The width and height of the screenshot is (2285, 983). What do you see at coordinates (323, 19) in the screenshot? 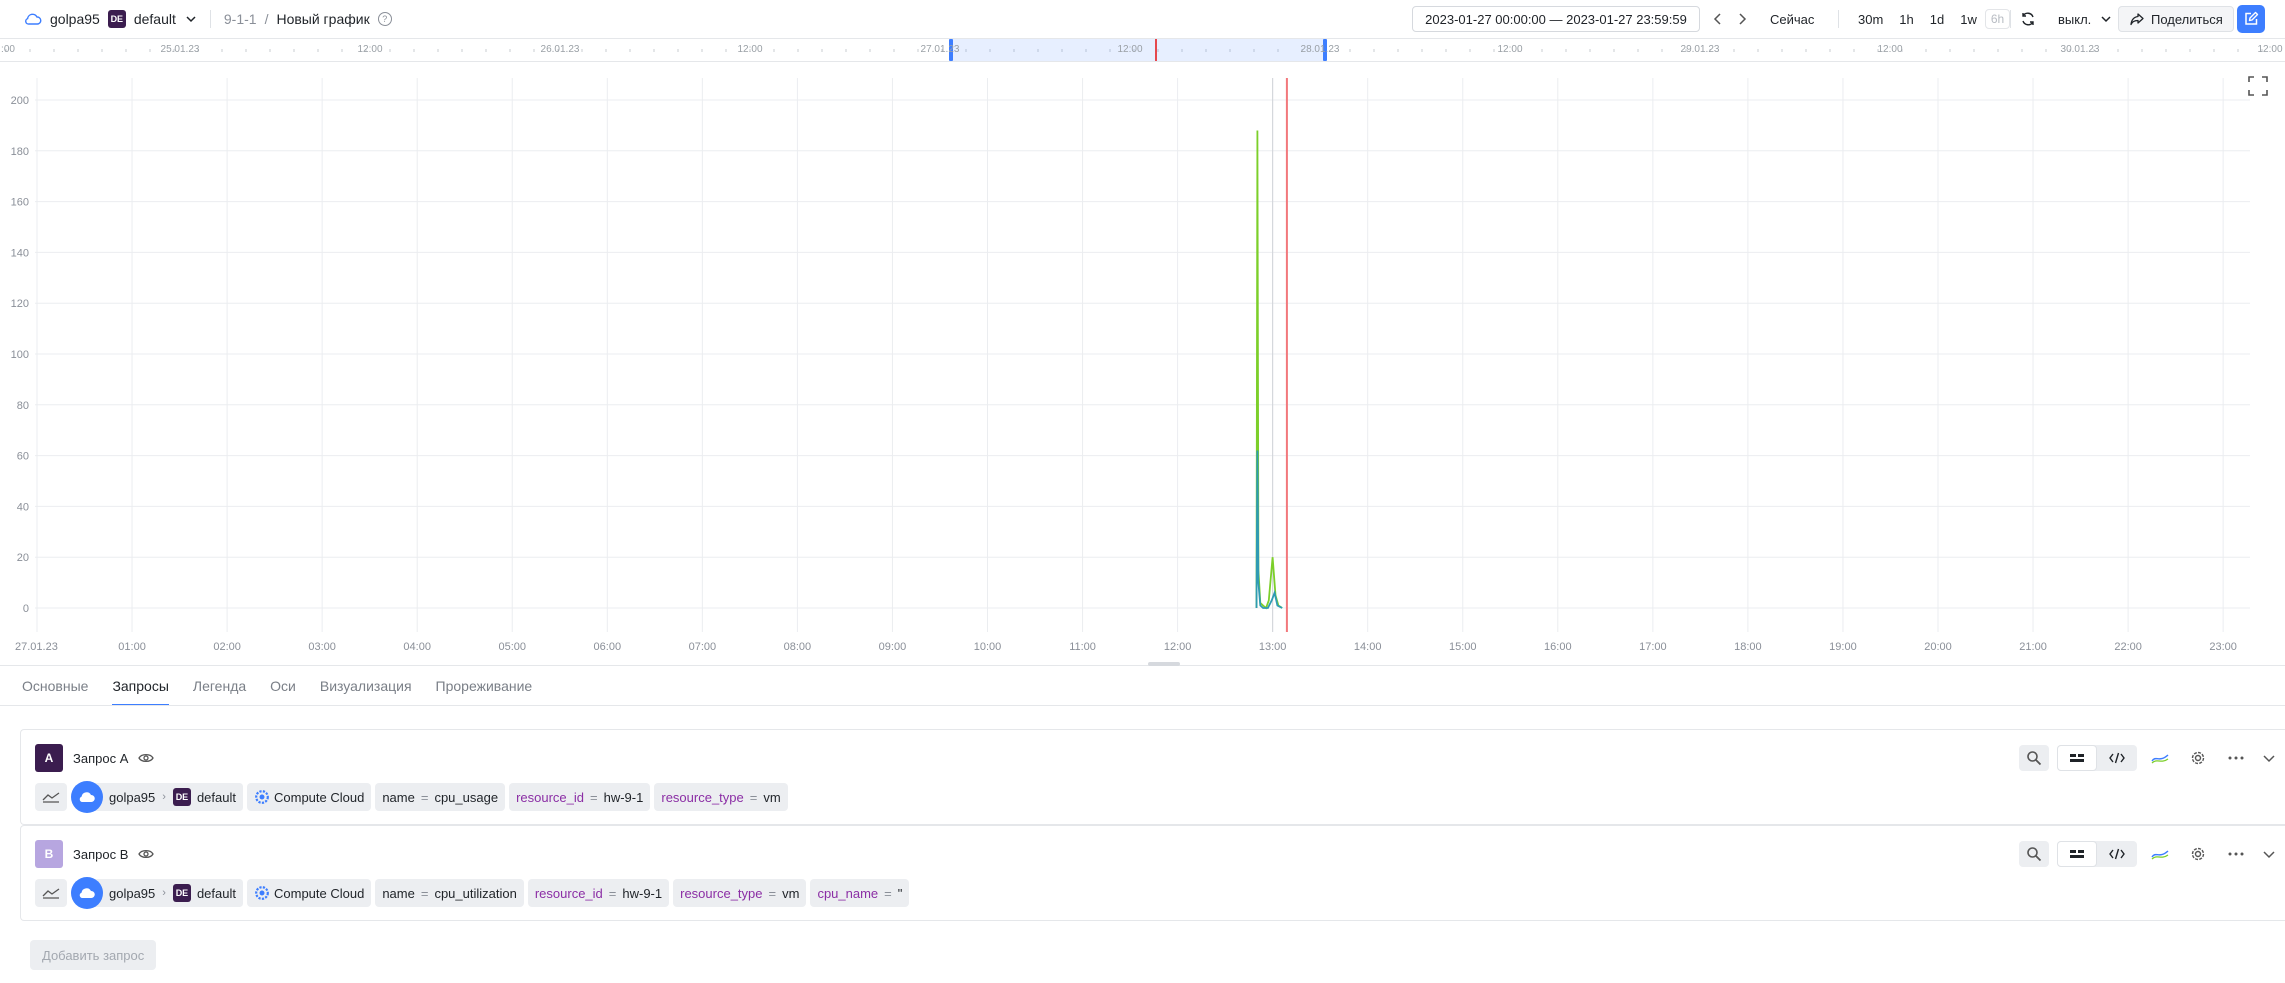
I see `graph-title: Новый график` at bounding box center [323, 19].